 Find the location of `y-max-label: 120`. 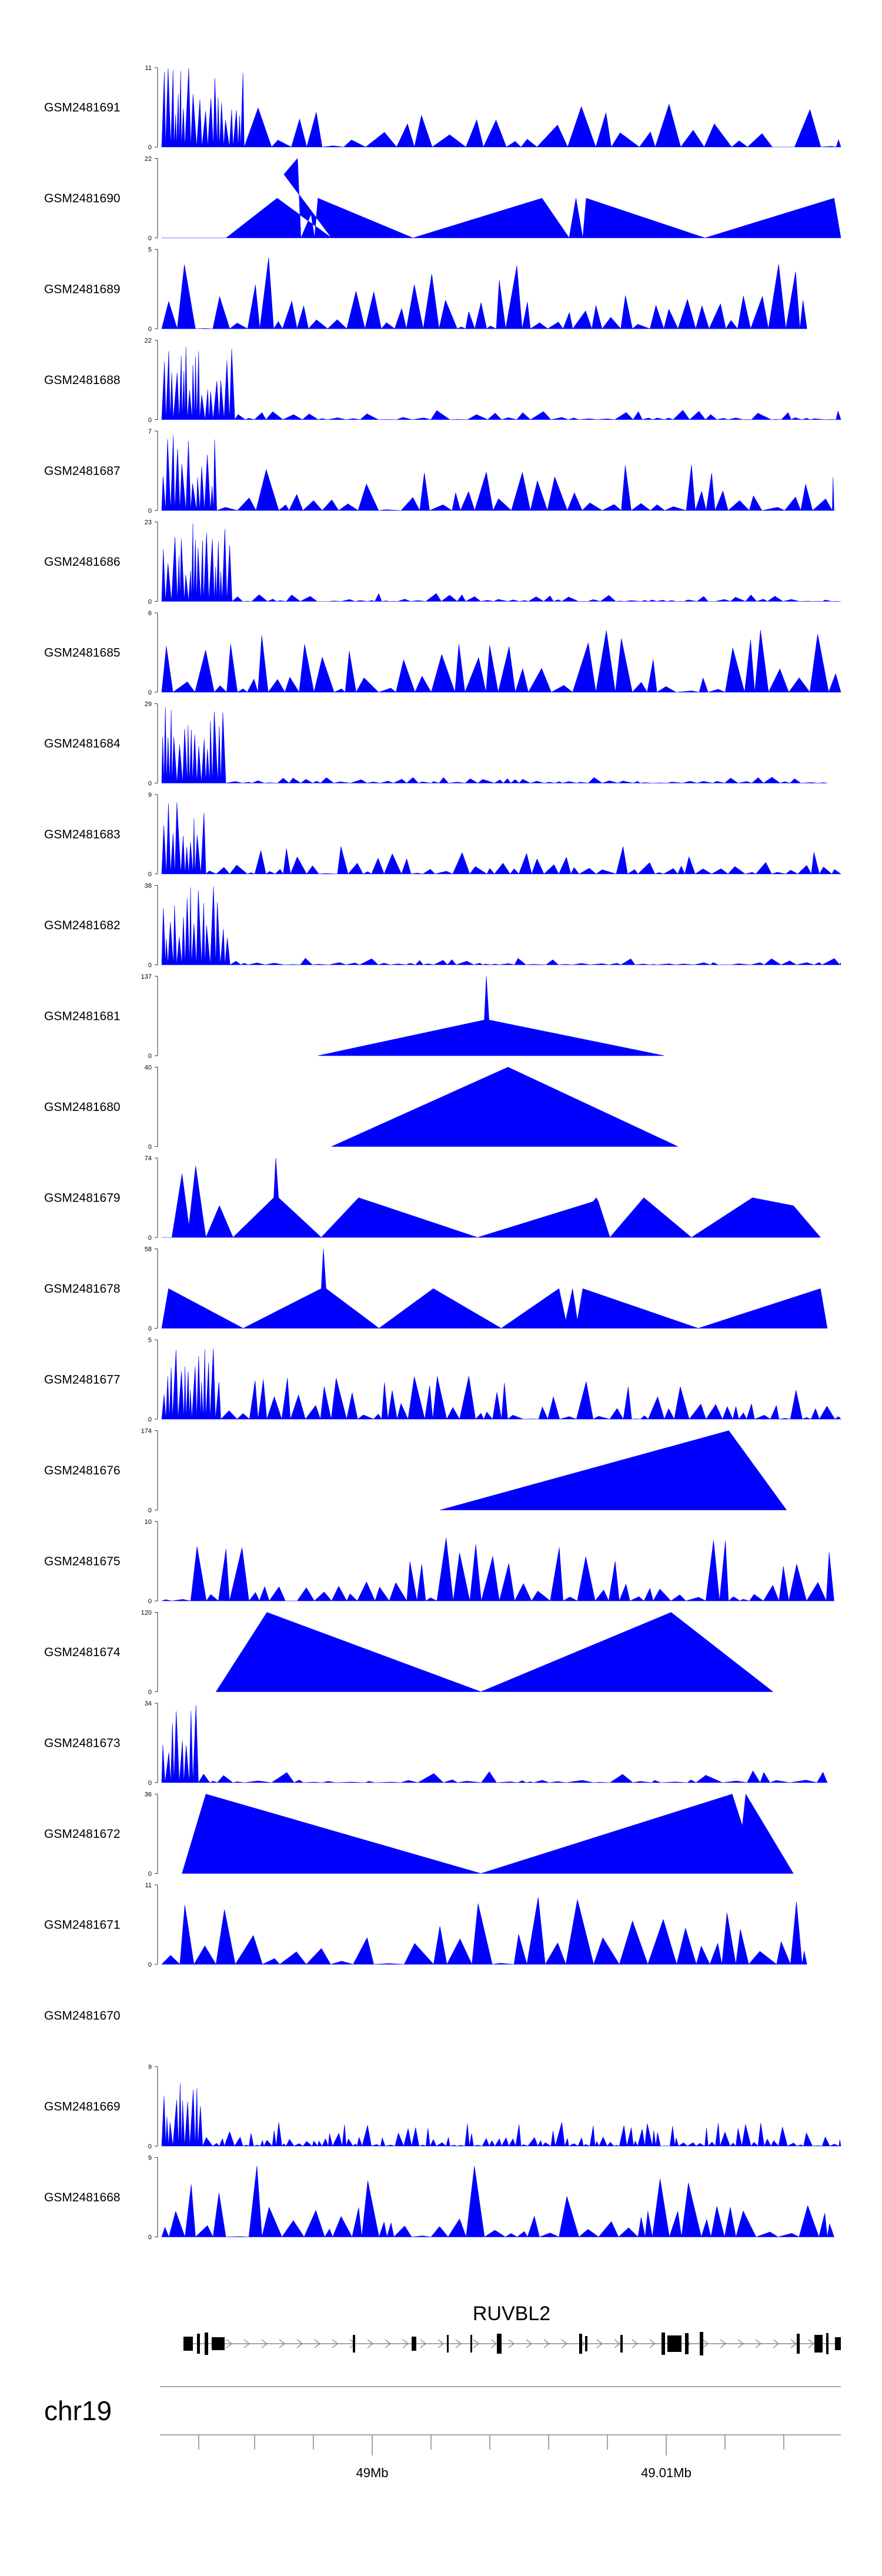

y-max-label: 120 is located at coordinates (146, 1613).